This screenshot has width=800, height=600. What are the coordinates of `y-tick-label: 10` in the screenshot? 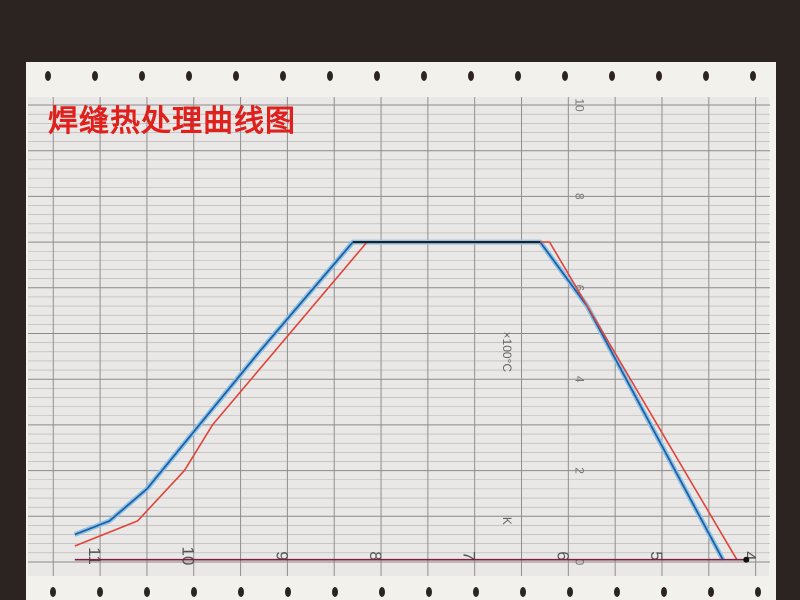 It's located at (579, 105).